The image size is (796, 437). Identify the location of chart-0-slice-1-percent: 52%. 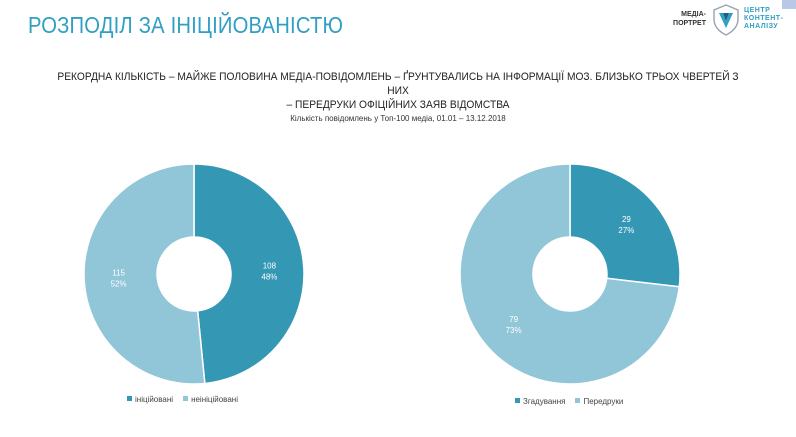
(119, 284).